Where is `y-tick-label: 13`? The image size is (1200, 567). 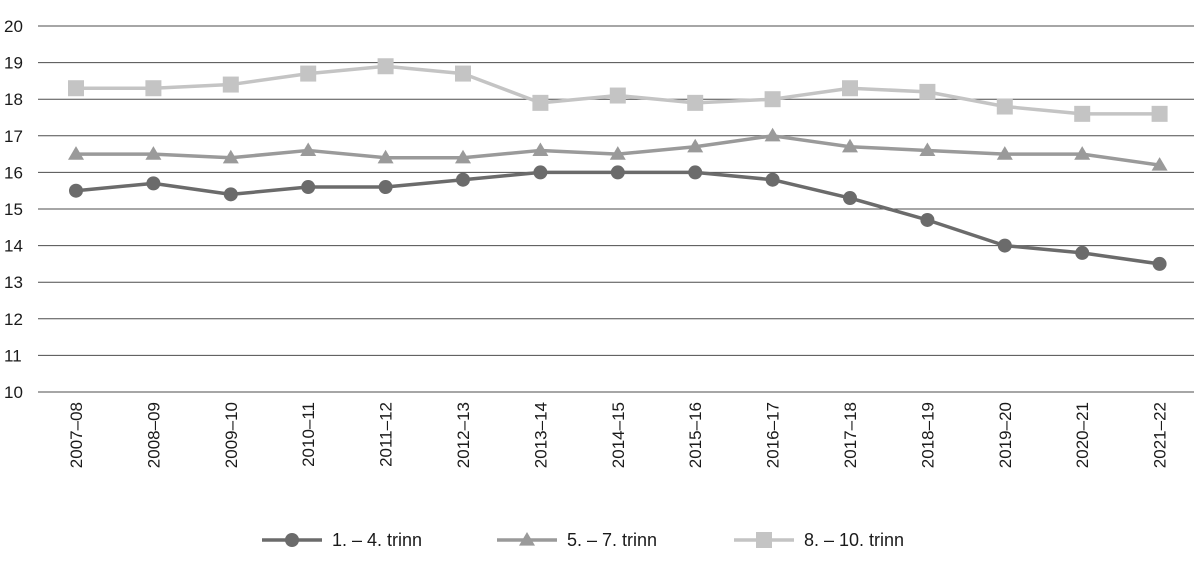
y-tick-label: 13 is located at coordinates (13, 282).